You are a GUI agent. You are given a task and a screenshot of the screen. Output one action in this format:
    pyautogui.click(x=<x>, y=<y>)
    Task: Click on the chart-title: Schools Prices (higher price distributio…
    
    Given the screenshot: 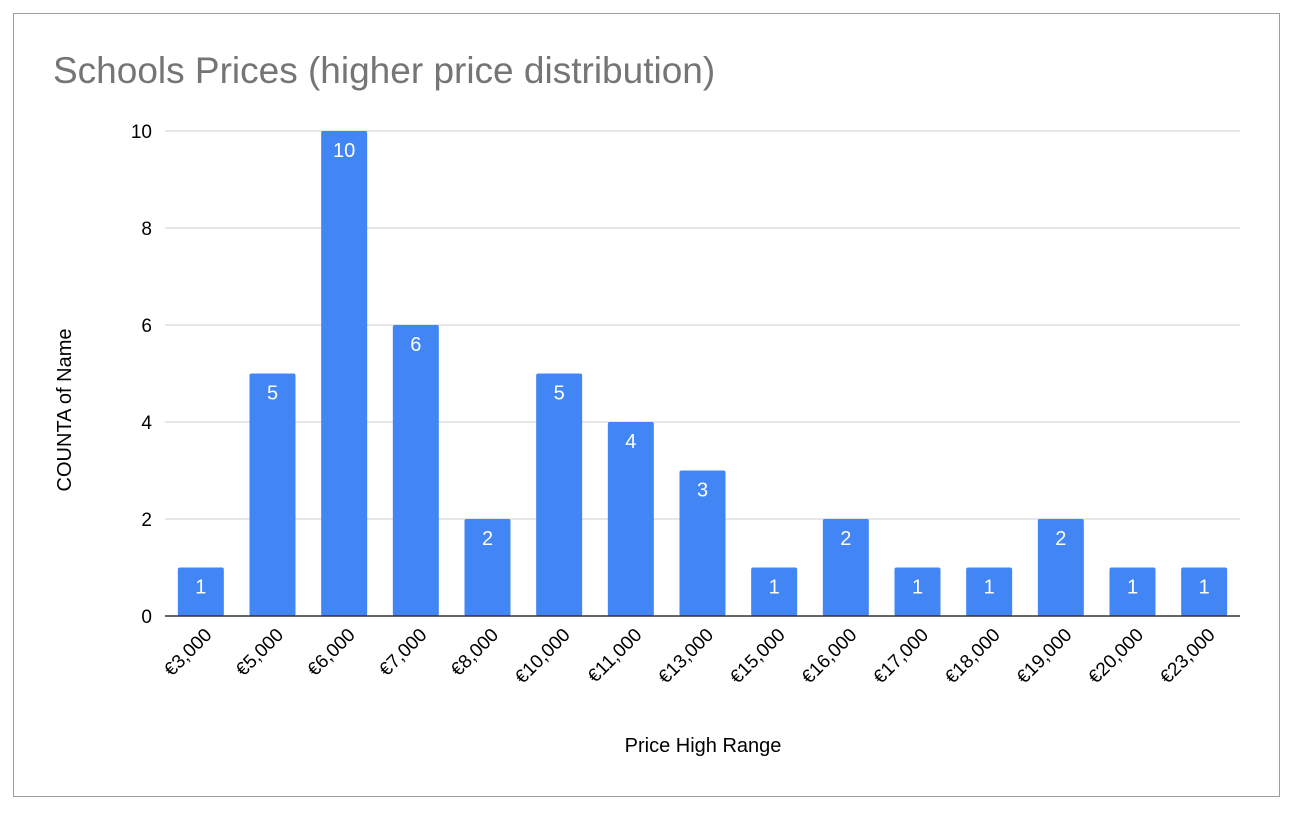 What is the action you would take?
    pyautogui.click(x=384, y=70)
    